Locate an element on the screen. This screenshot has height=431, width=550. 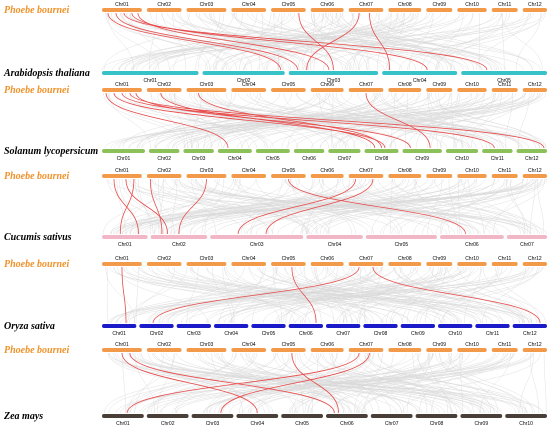
target-chromosome-label: Chr05 is located at coordinates (273, 159).